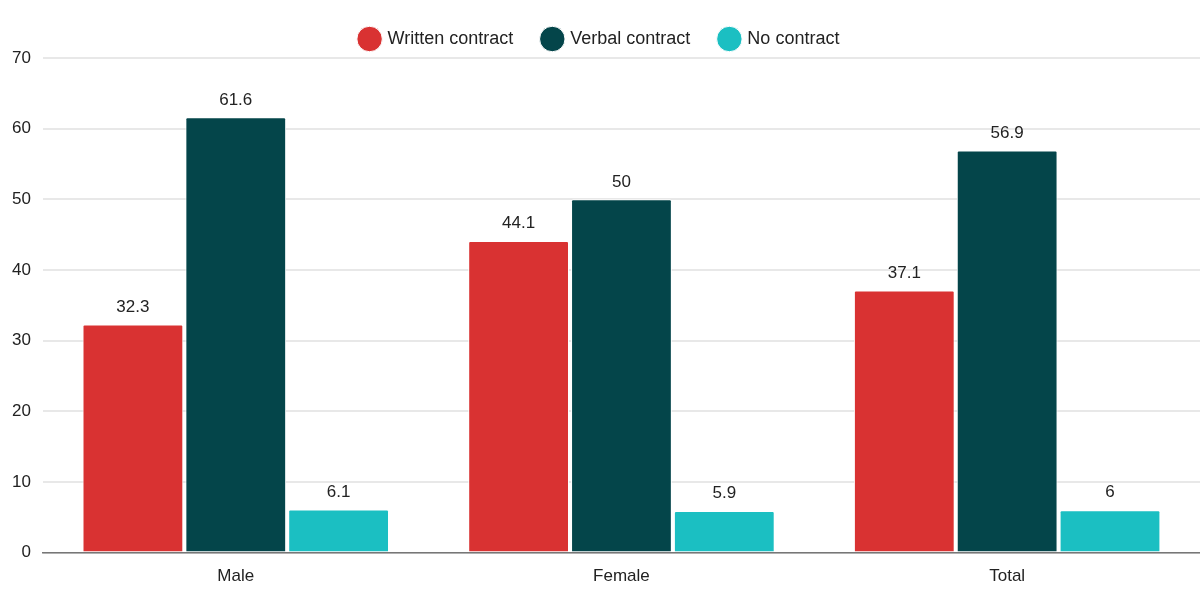 This screenshot has height=601, width=1200. Describe the element at coordinates (621, 576) in the screenshot. I see `x-tick-label: Female` at that location.